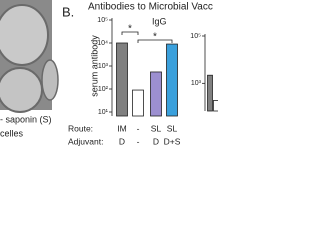  I want to click on micrograph, so click(29, 56).